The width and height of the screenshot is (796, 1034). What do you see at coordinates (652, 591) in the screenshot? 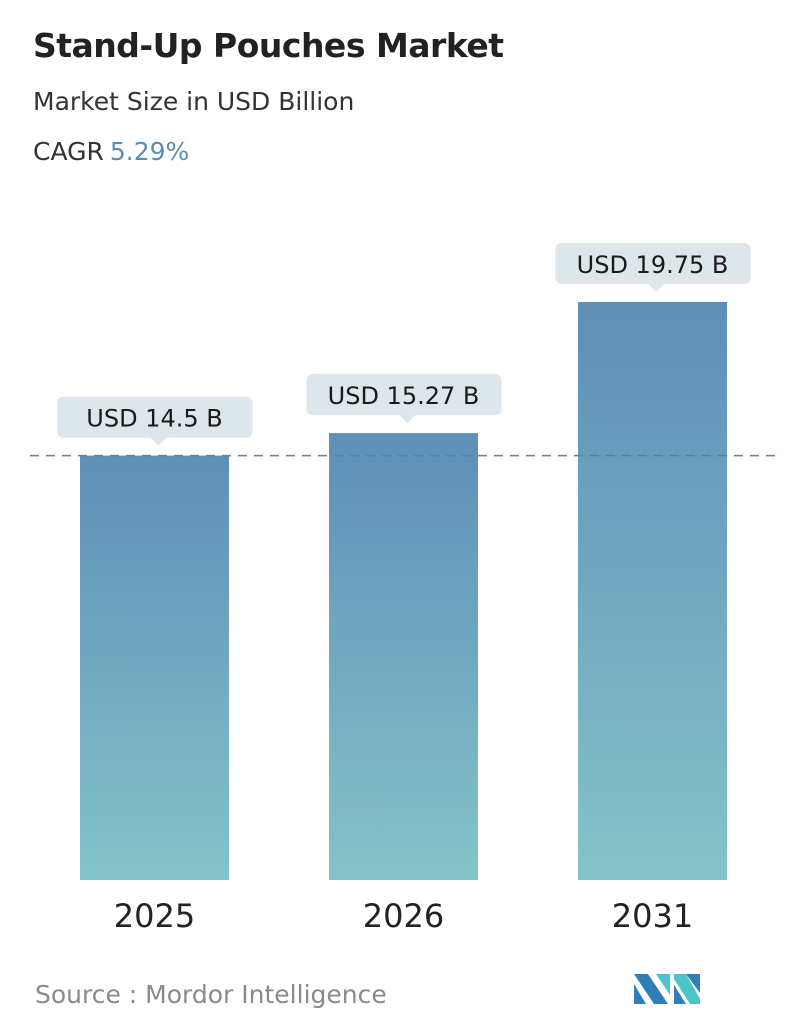
I see `bar-2031` at bounding box center [652, 591].